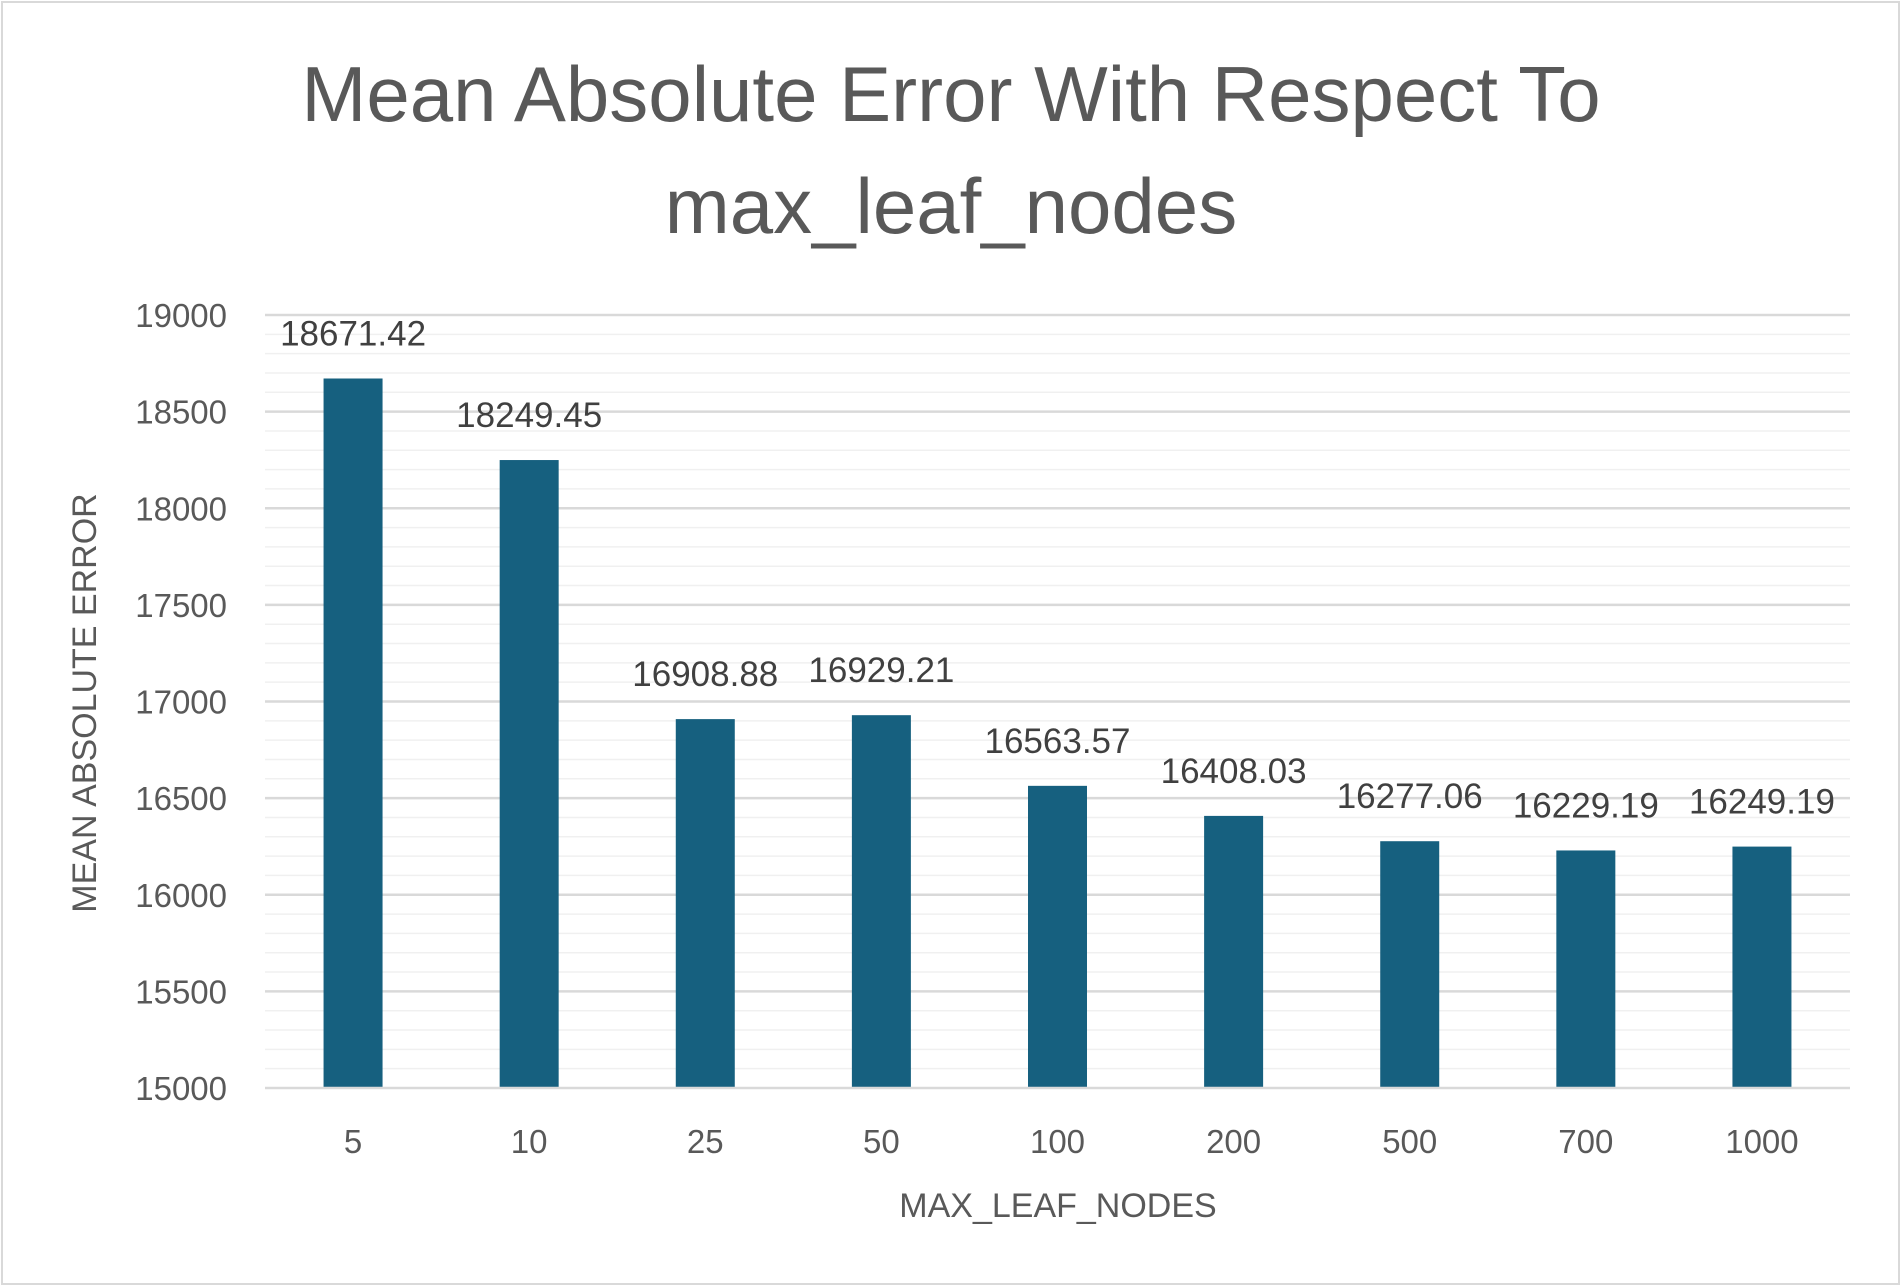  I want to click on chart-title-line-2: max_leaf_nodes, so click(951, 206).